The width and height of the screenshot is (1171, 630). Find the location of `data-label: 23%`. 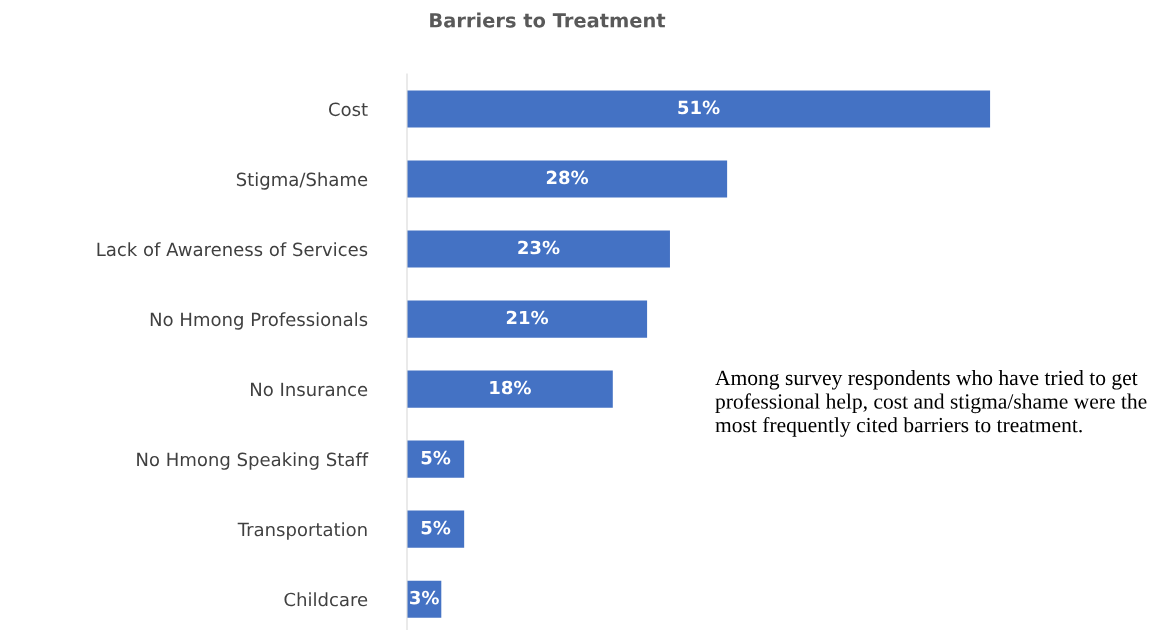

data-label: 23% is located at coordinates (539, 247).